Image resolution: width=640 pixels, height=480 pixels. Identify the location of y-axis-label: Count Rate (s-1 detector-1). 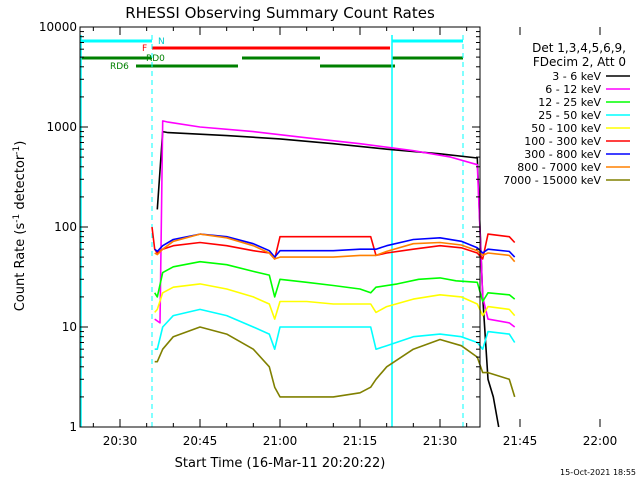
(20, 226).